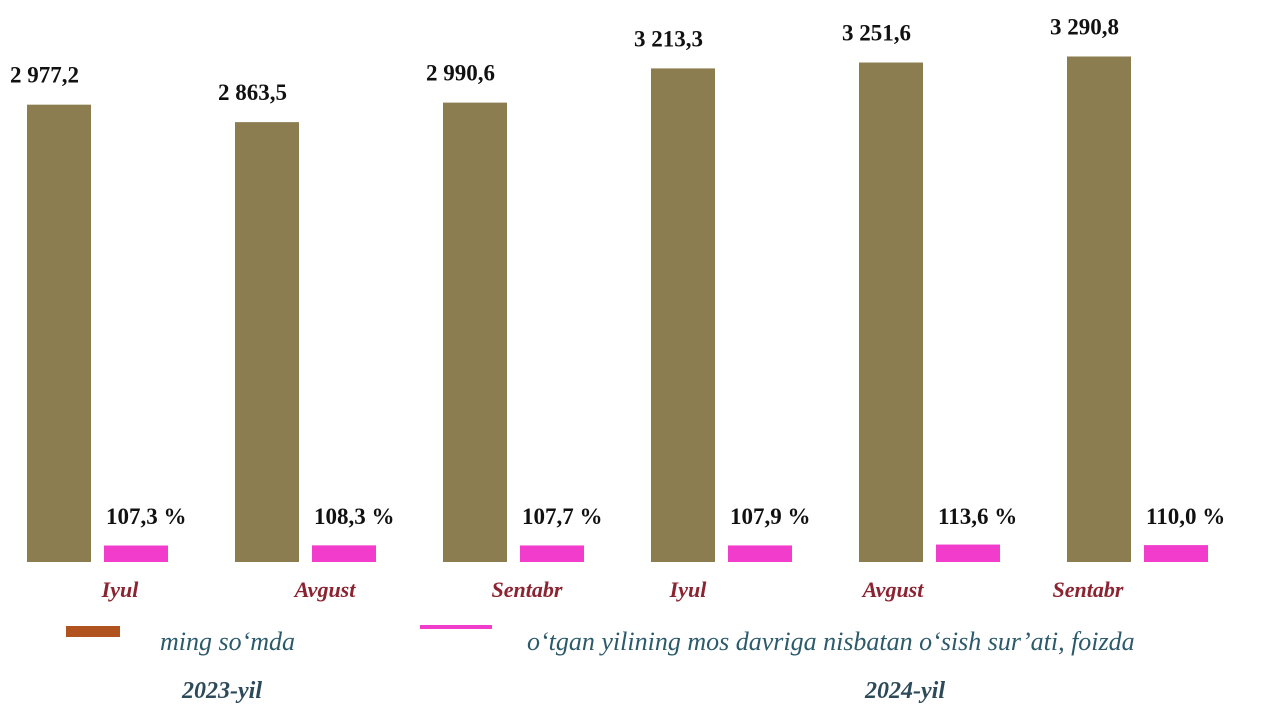 This screenshot has width=1278, height=704. I want to click on value-label: 110,0 %, so click(1185, 516).